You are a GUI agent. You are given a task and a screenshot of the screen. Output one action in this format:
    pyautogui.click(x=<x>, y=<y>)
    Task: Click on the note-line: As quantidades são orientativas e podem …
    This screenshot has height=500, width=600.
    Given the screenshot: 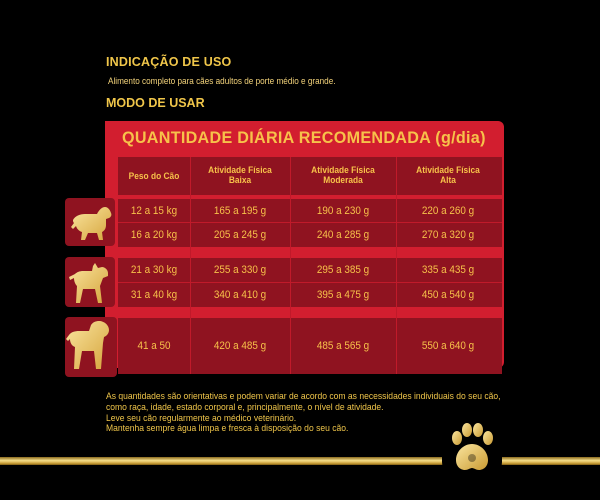 What is the action you would take?
    pyautogui.click(x=303, y=396)
    